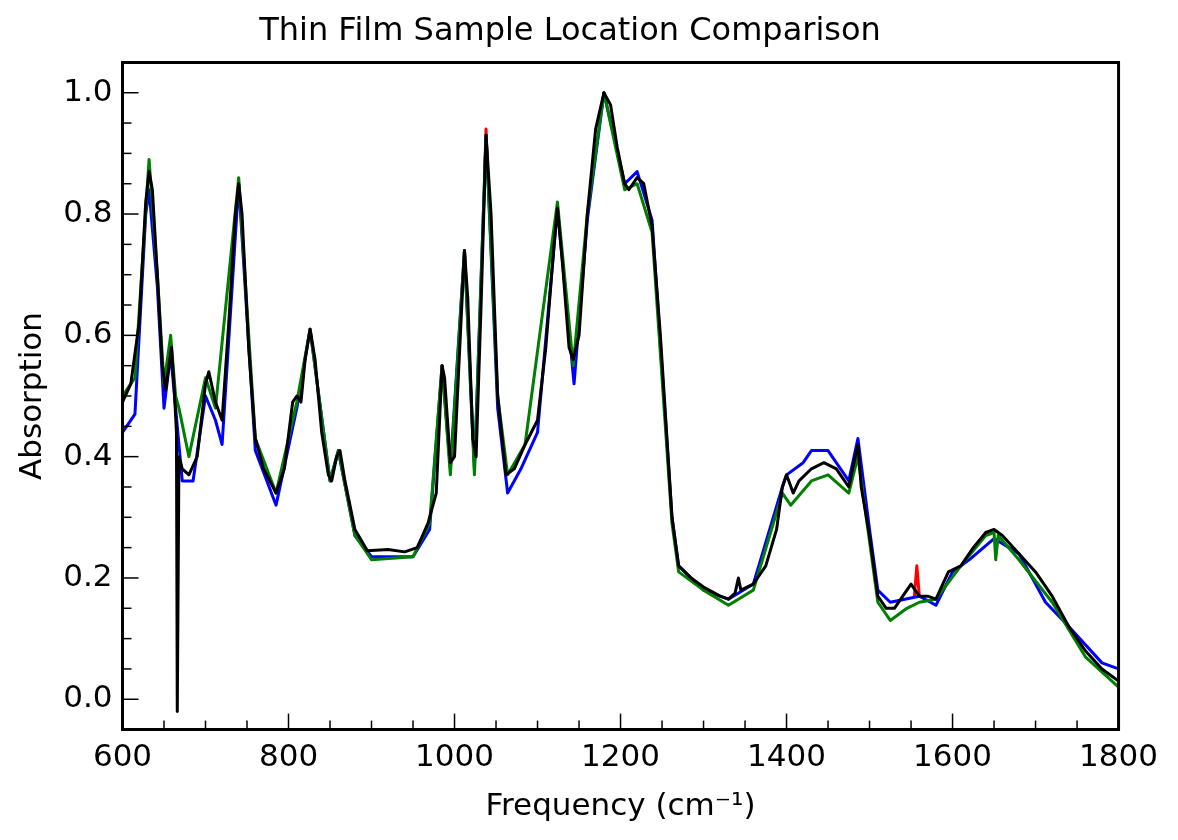 This screenshot has width=1178, height=840. What do you see at coordinates (786, 755) in the screenshot?
I see `x-tick-label: 1400` at bounding box center [786, 755].